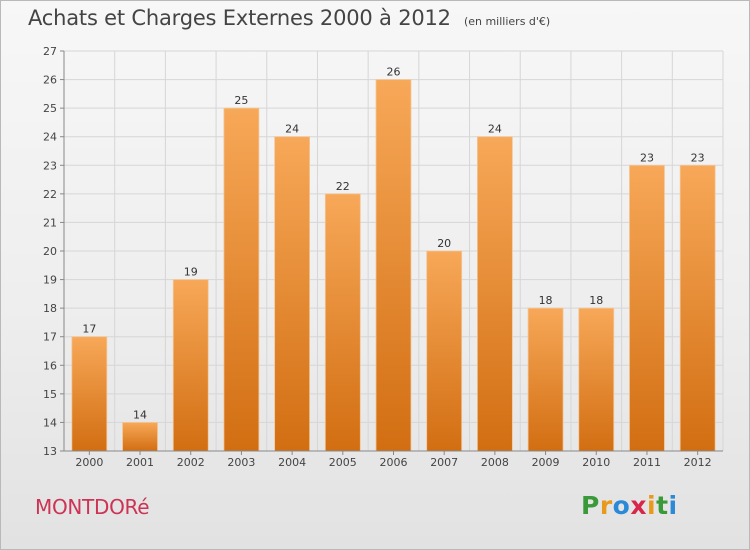 The width and height of the screenshot is (750, 550). What do you see at coordinates (50, 51) in the screenshot?
I see `y-tick-label: 27` at bounding box center [50, 51].